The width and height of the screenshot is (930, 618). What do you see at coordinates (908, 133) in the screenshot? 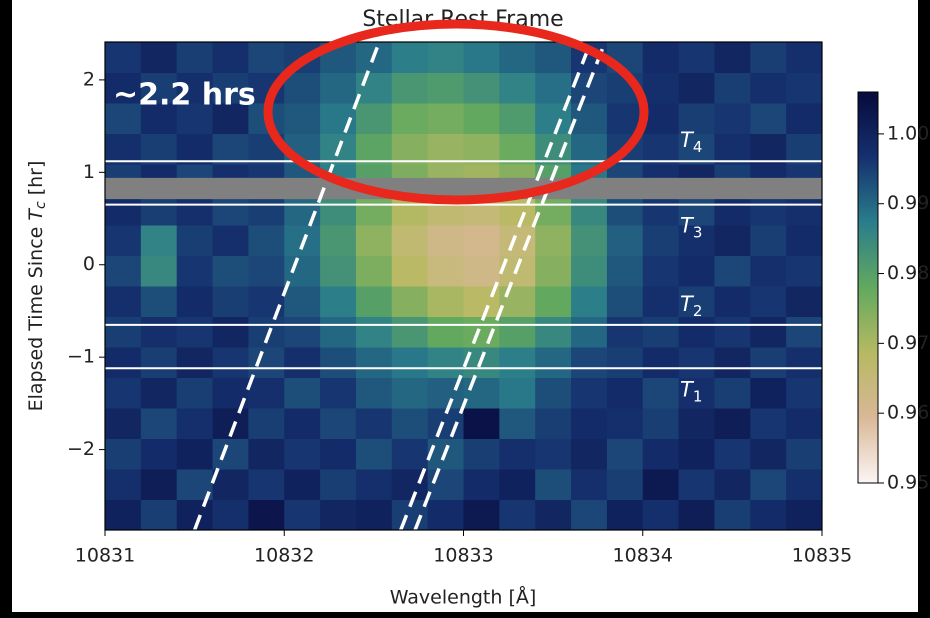
I see `colorbar-tick-label: 1.00` at bounding box center [908, 133].